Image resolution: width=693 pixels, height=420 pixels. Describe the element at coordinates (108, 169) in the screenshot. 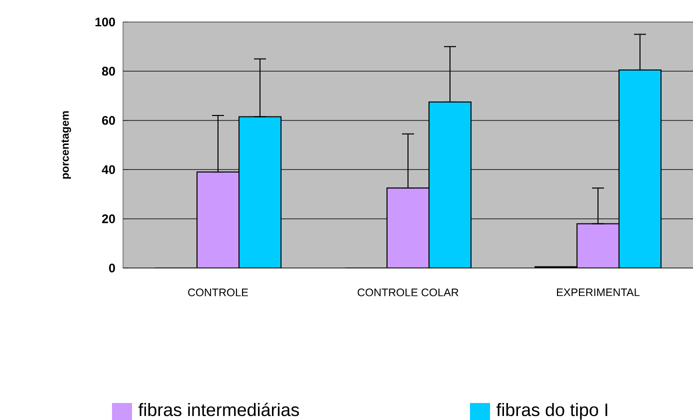

I see `y-tick-label: 40` at that location.